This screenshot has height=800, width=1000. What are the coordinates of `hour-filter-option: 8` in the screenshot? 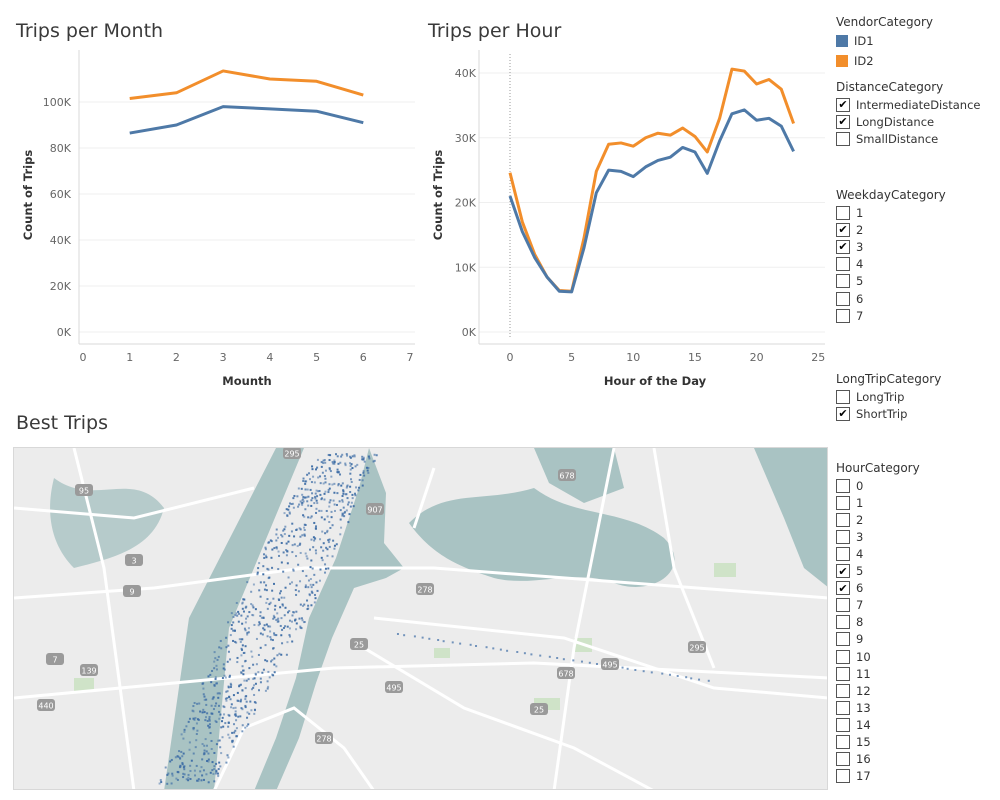 It's located at (849, 622).